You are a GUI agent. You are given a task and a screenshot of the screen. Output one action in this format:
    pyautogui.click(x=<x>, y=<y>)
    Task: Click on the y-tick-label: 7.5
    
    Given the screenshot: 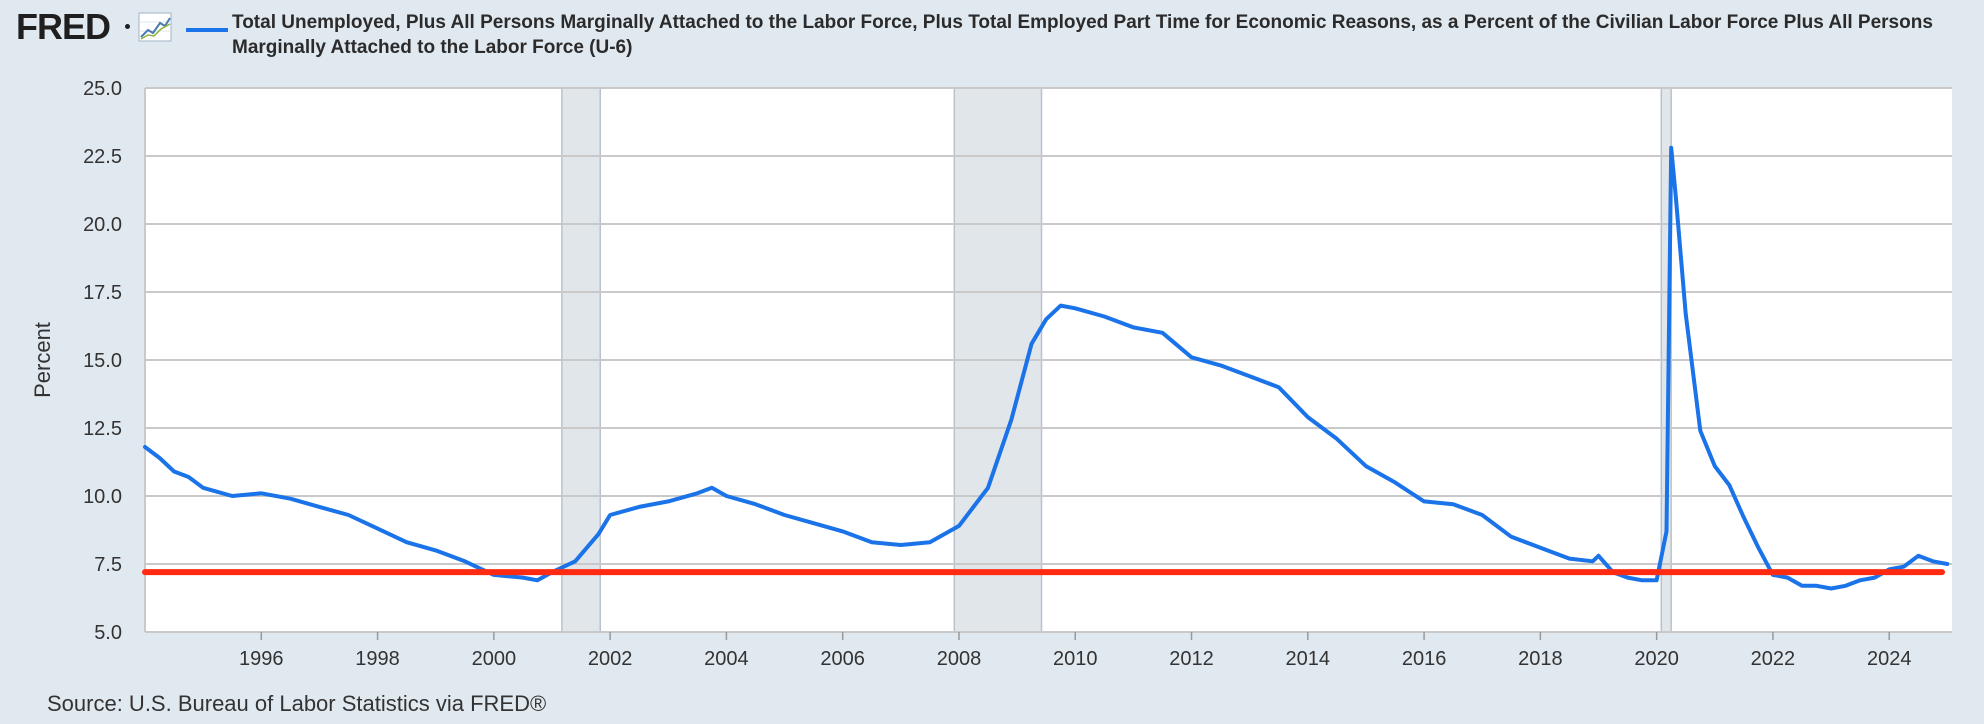 What is the action you would take?
    pyautogui.click(x=108, y=565)
    